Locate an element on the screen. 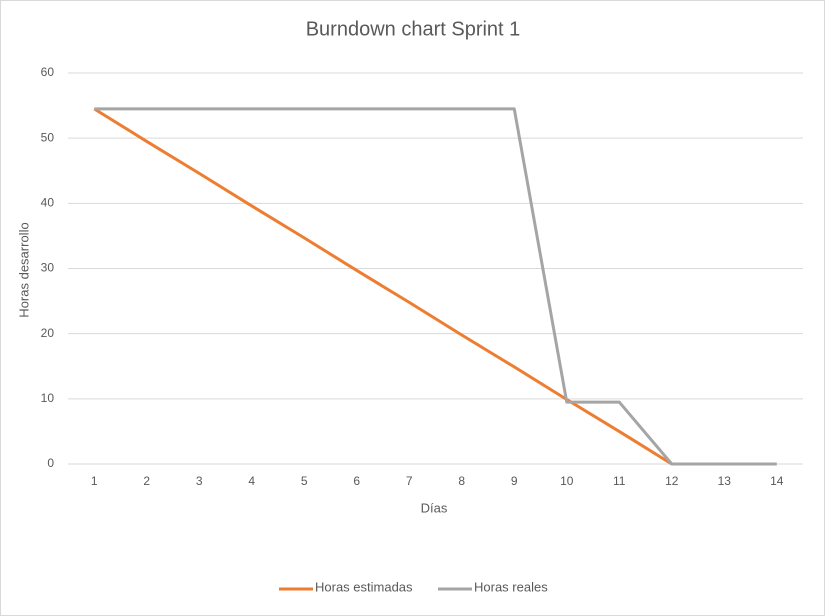  x-axis-title: Días is located at coordinates (434, 507).